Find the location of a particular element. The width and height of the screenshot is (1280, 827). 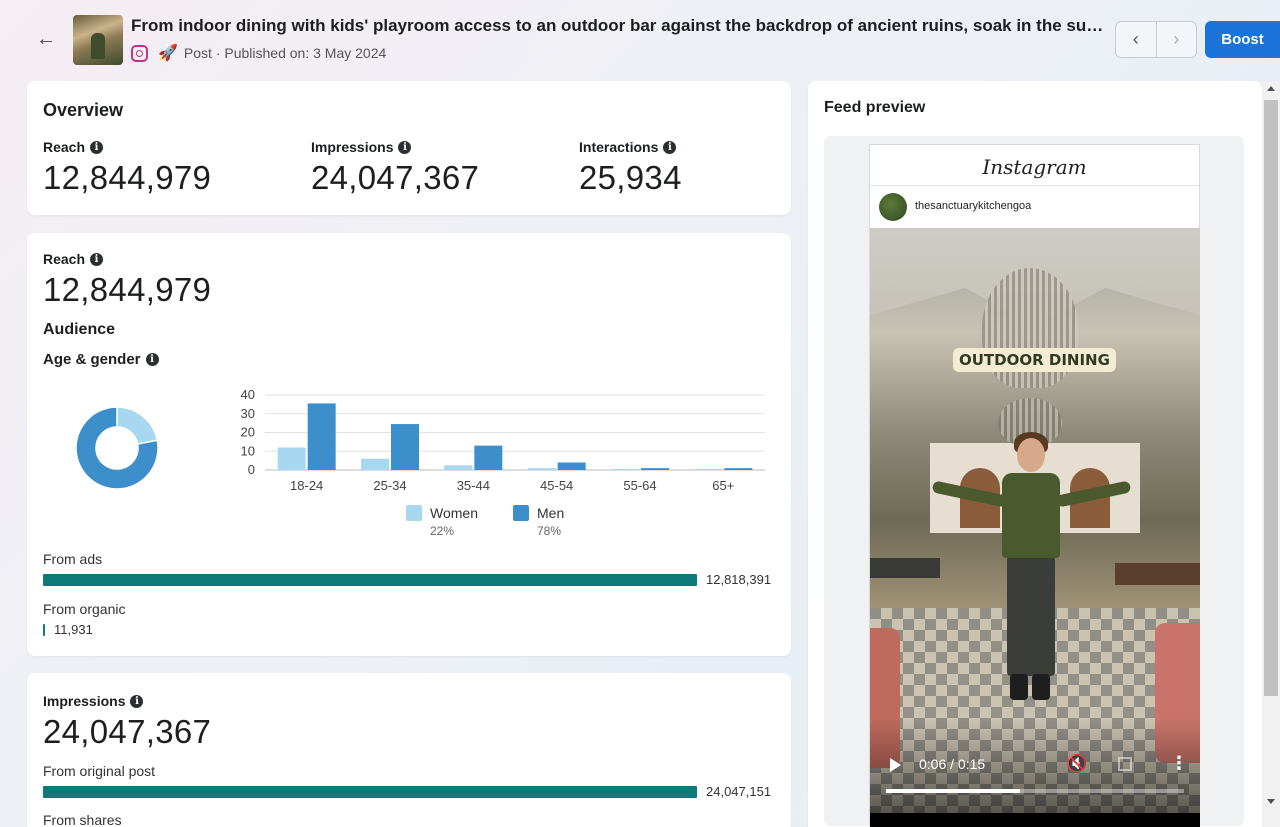

legend-pct: 22% is located at coordinates (442, 531).